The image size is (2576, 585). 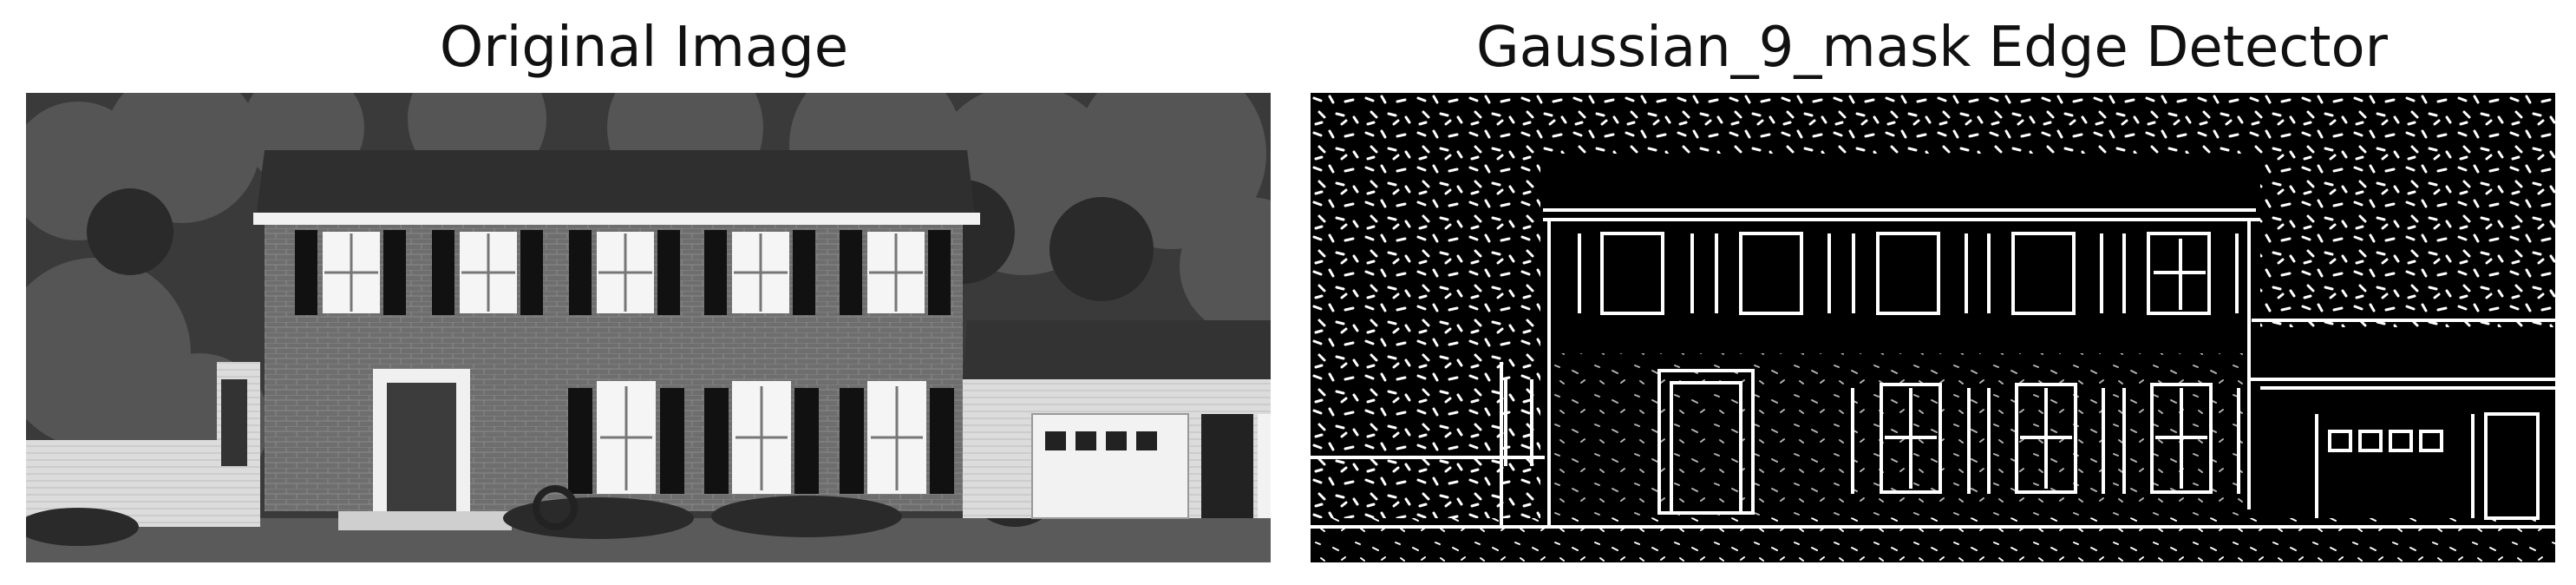 What do you see at coordinates (1932, 48) in the screenshot?
I see `edge-title: Gaussian_9_mask Edge Detector` at bounding box center [1932, 48].